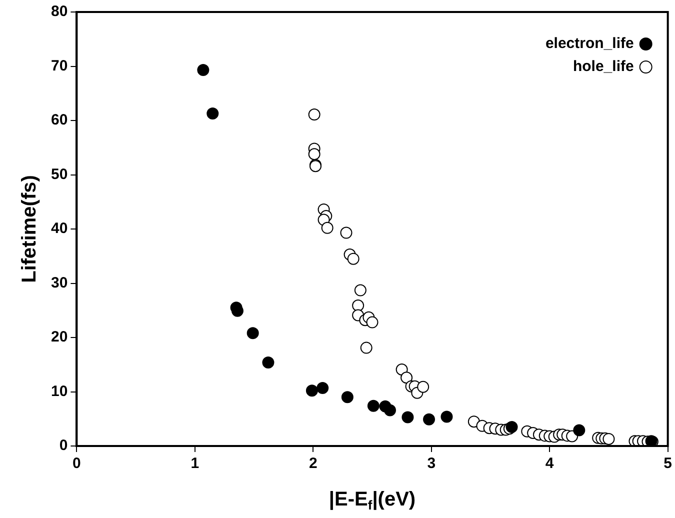  I want to click on y-tick-label: 60, so click(59, 120).